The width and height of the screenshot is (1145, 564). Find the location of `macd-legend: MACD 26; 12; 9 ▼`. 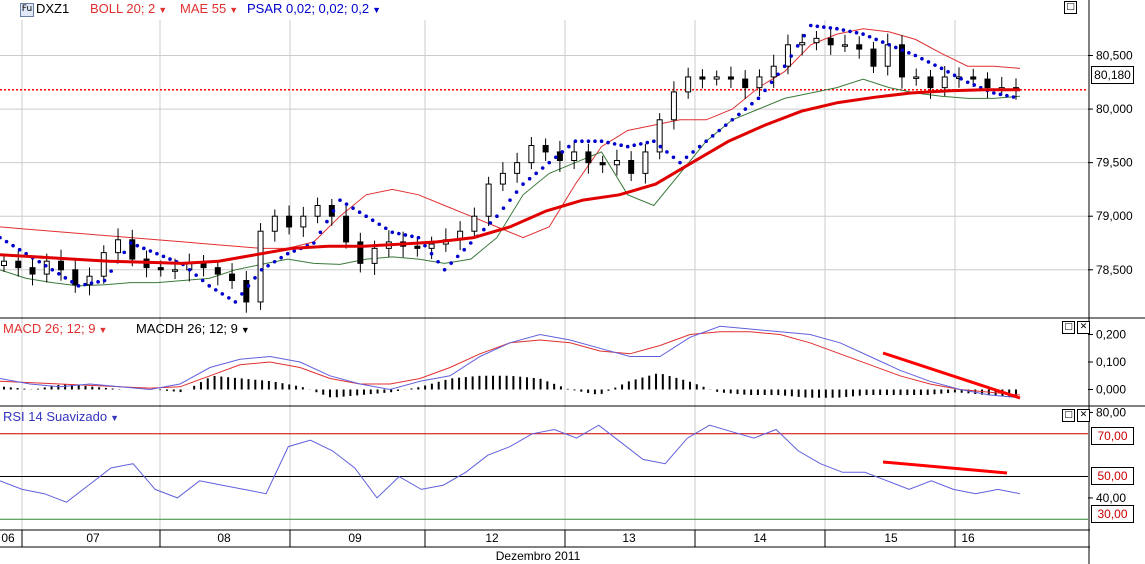

macd-legend: MACD 26; 12; 9 ▼ is located at coordinates (55, 328).